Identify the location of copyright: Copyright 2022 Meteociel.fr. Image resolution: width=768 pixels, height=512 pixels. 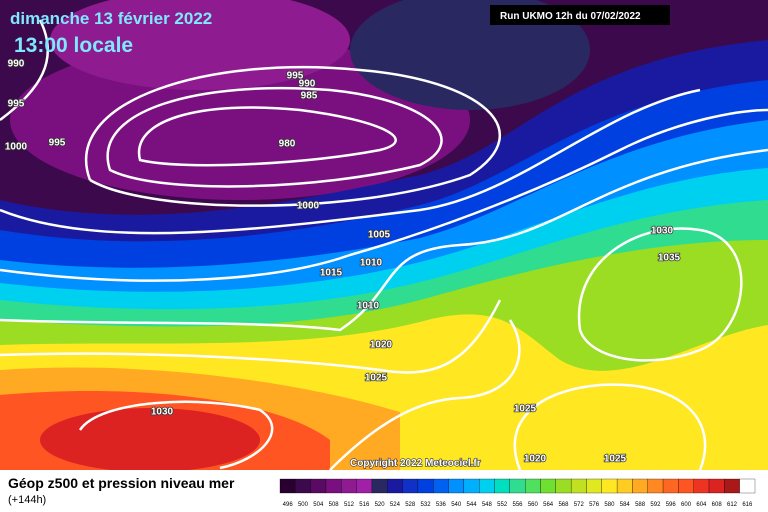
(415, 463).